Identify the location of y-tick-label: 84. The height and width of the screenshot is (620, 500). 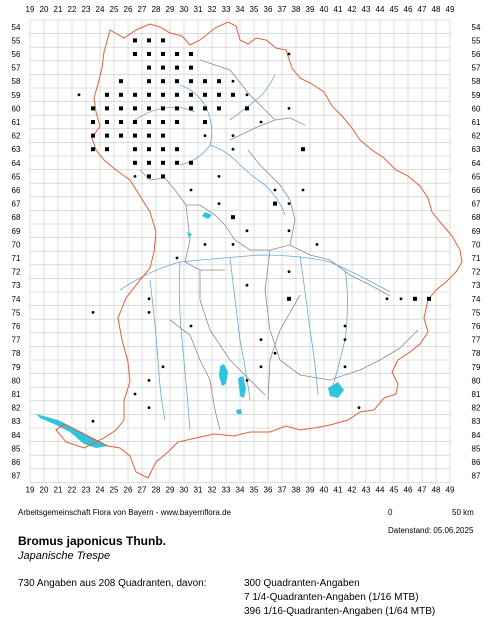
(476, 435).